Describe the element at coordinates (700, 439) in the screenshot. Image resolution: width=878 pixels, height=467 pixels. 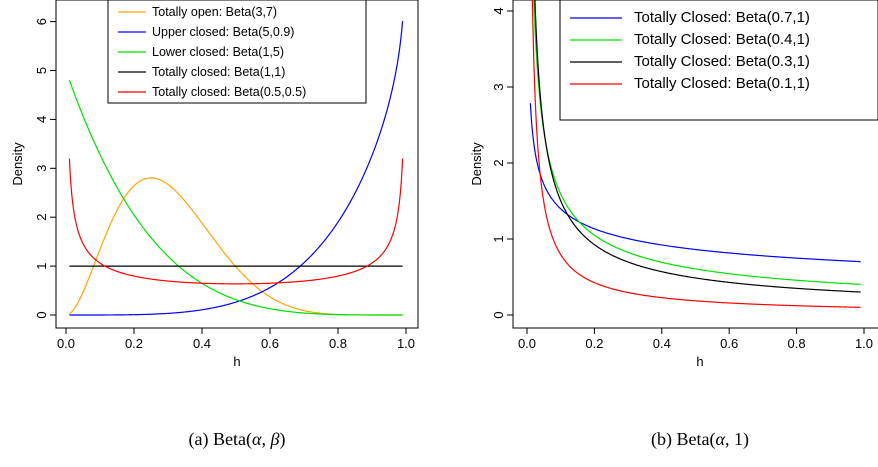
I see `caption-b: (b) Beta(α, 1)` at that location.